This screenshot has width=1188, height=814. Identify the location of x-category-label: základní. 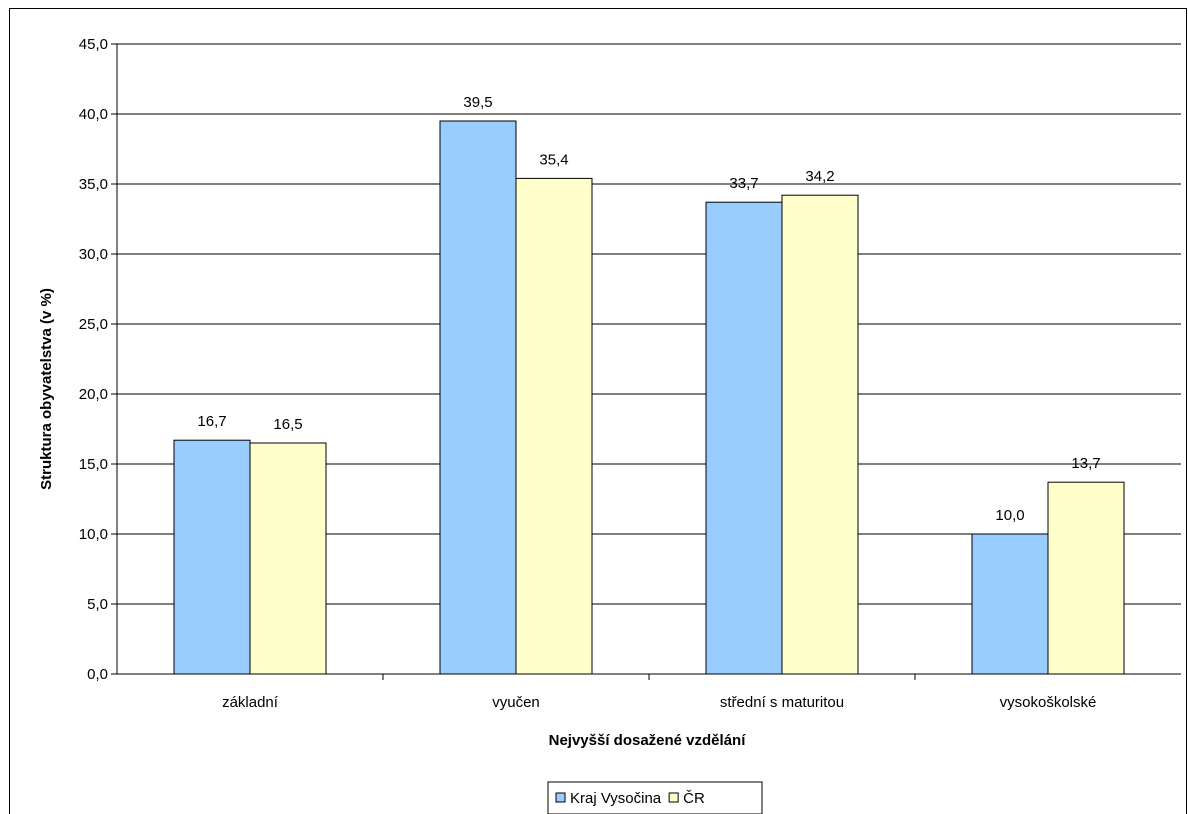
(250, 702).